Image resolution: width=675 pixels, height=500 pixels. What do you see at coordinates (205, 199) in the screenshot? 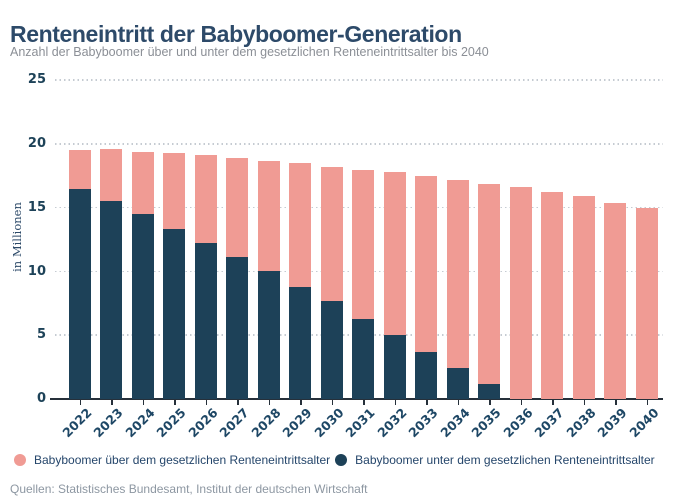
I see `bar-segment-over-2026` at bounding box center [205, 199].